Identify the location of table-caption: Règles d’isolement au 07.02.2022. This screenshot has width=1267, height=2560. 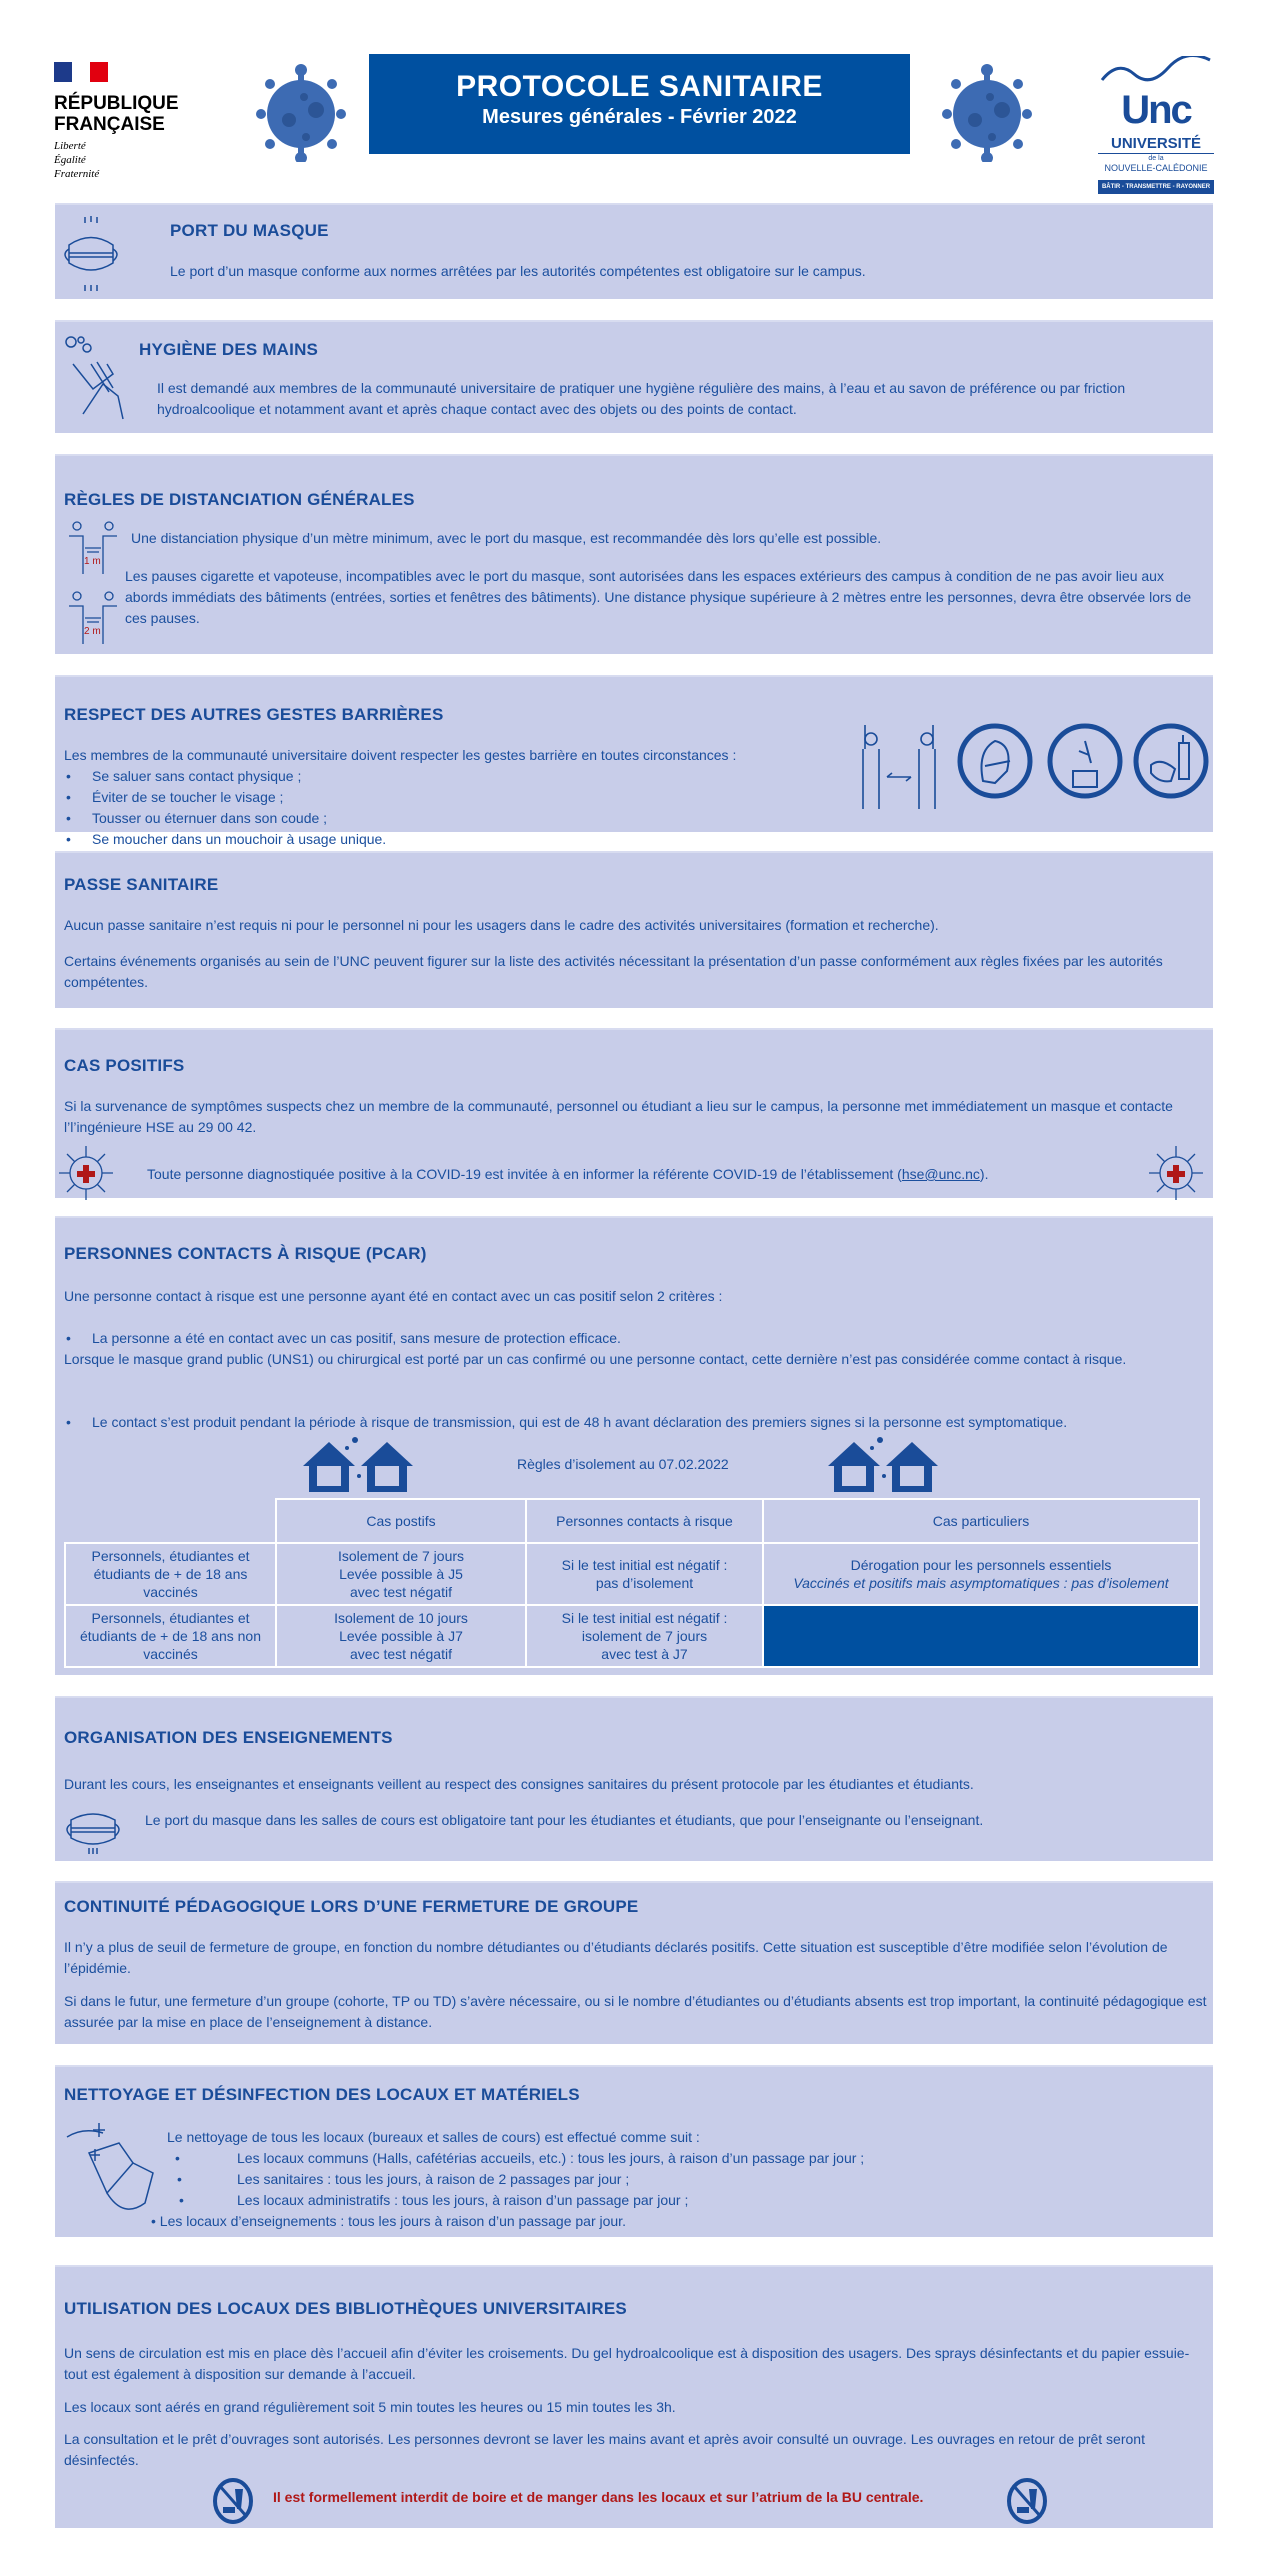
(623, 1464).